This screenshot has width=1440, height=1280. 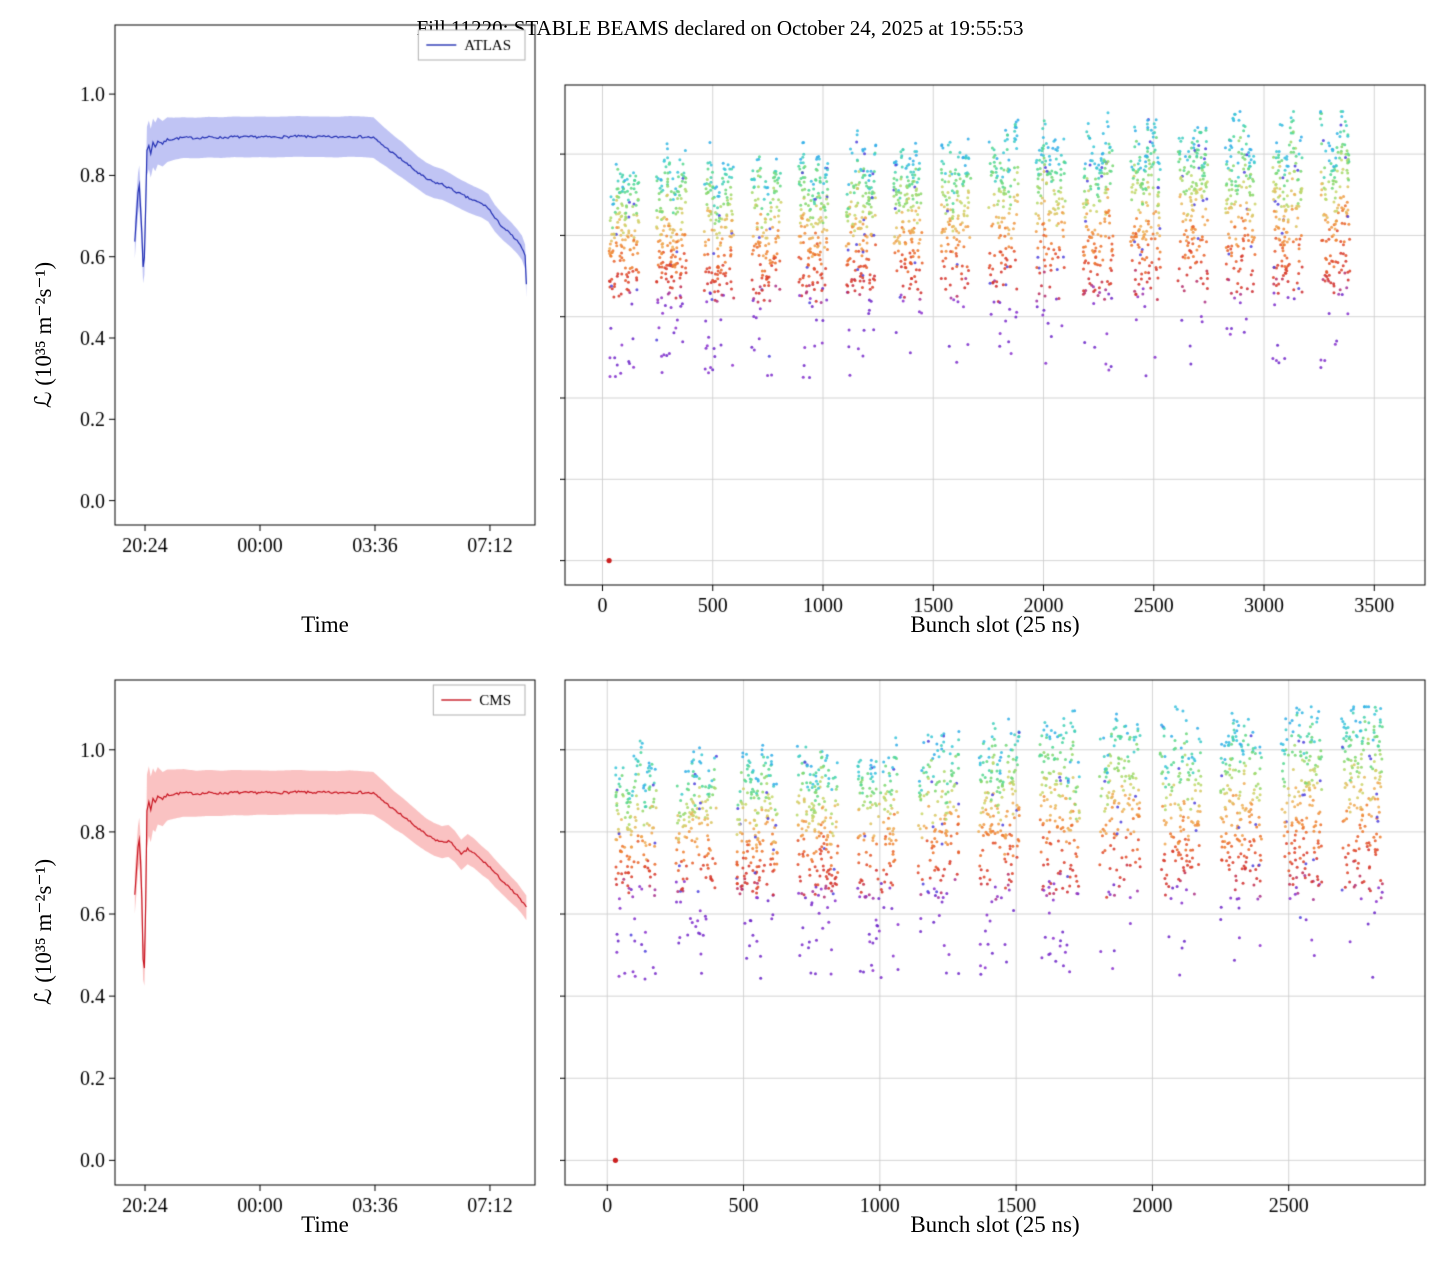 I want to click on cms-time-x-axis-label: Time, so click(x=325, y=1224).